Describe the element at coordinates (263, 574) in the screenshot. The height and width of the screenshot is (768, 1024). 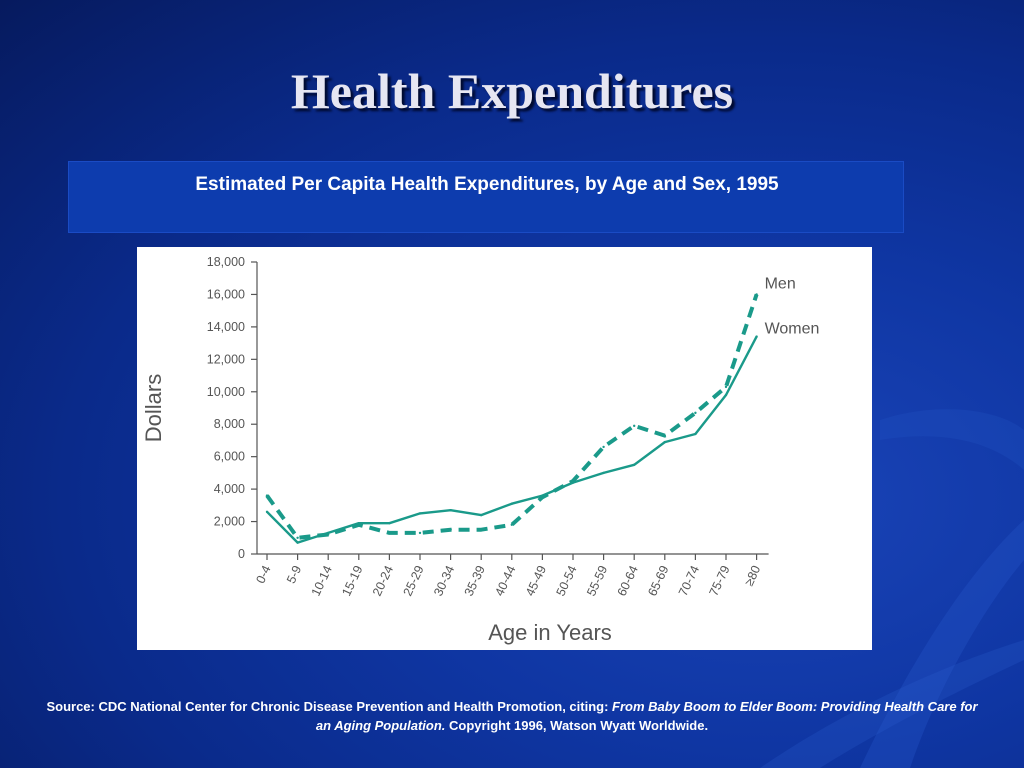
I see `x-tick-label: 0-4` at that location.